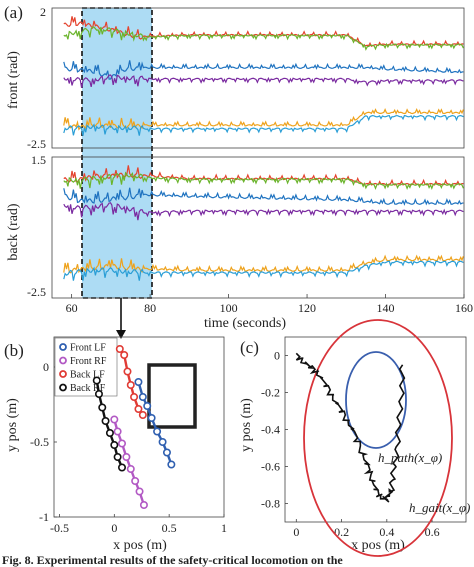 Image resolution: width=474 pixels, height=567 pixels. I want to click on panel-c-xtick-label: 0.6, so click(432, 532).